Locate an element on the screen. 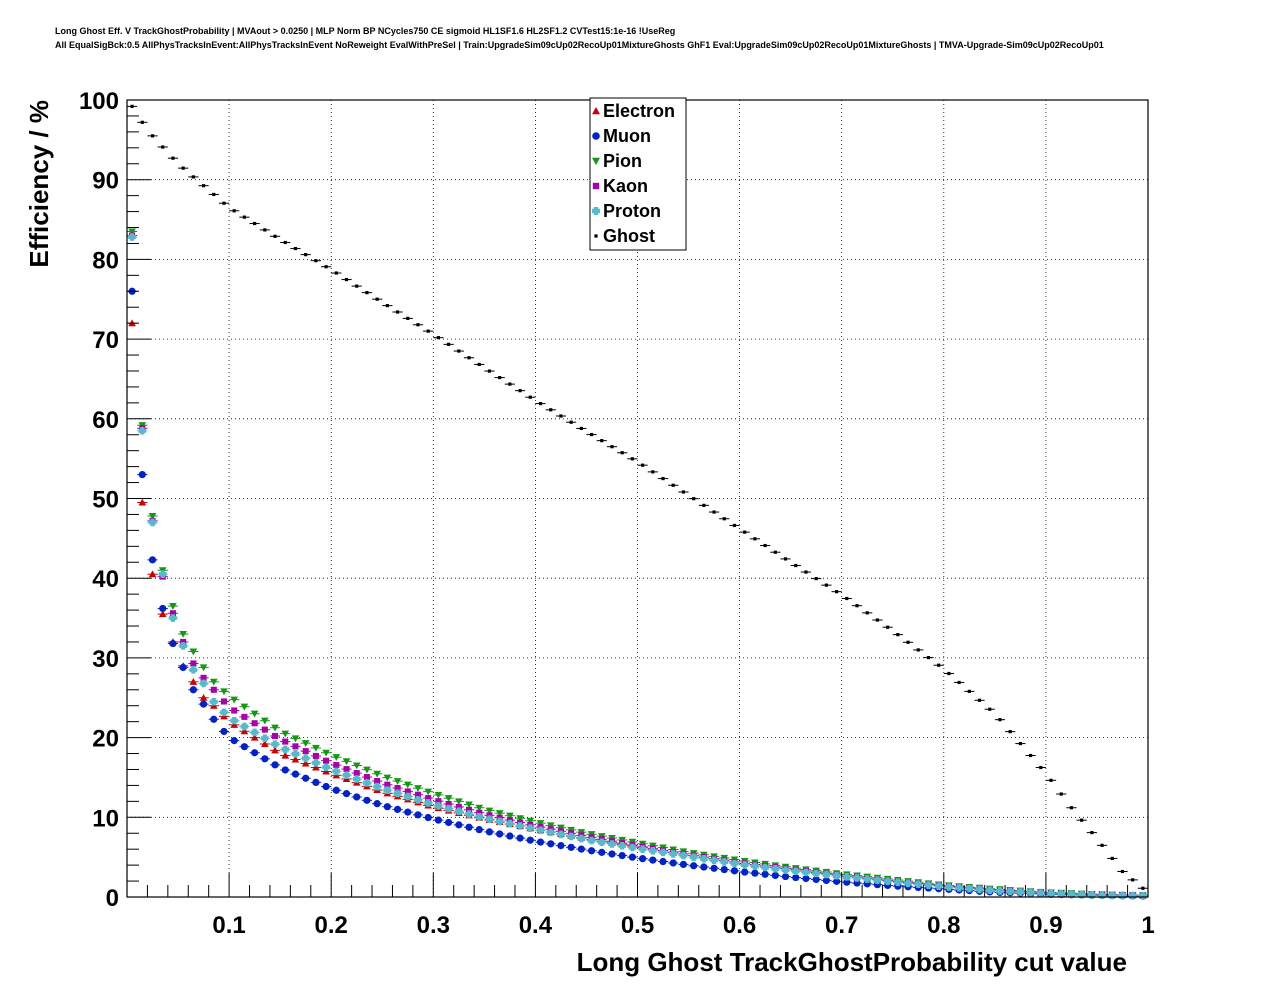 The width and height of the screenshot is (1276, 996). y-tick-label: 100 is located at coordinates (99, 101).